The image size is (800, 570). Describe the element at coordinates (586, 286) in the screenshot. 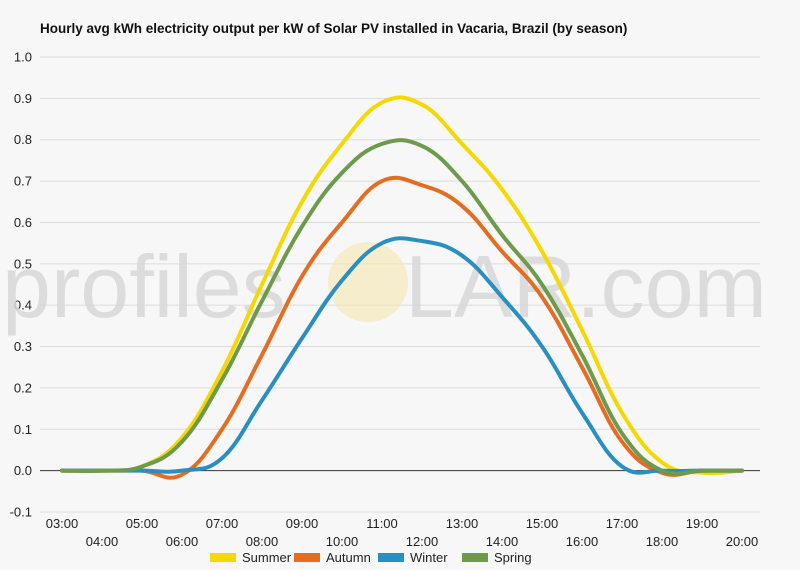

I see `watermark-text-right: LAR.com` at that location.